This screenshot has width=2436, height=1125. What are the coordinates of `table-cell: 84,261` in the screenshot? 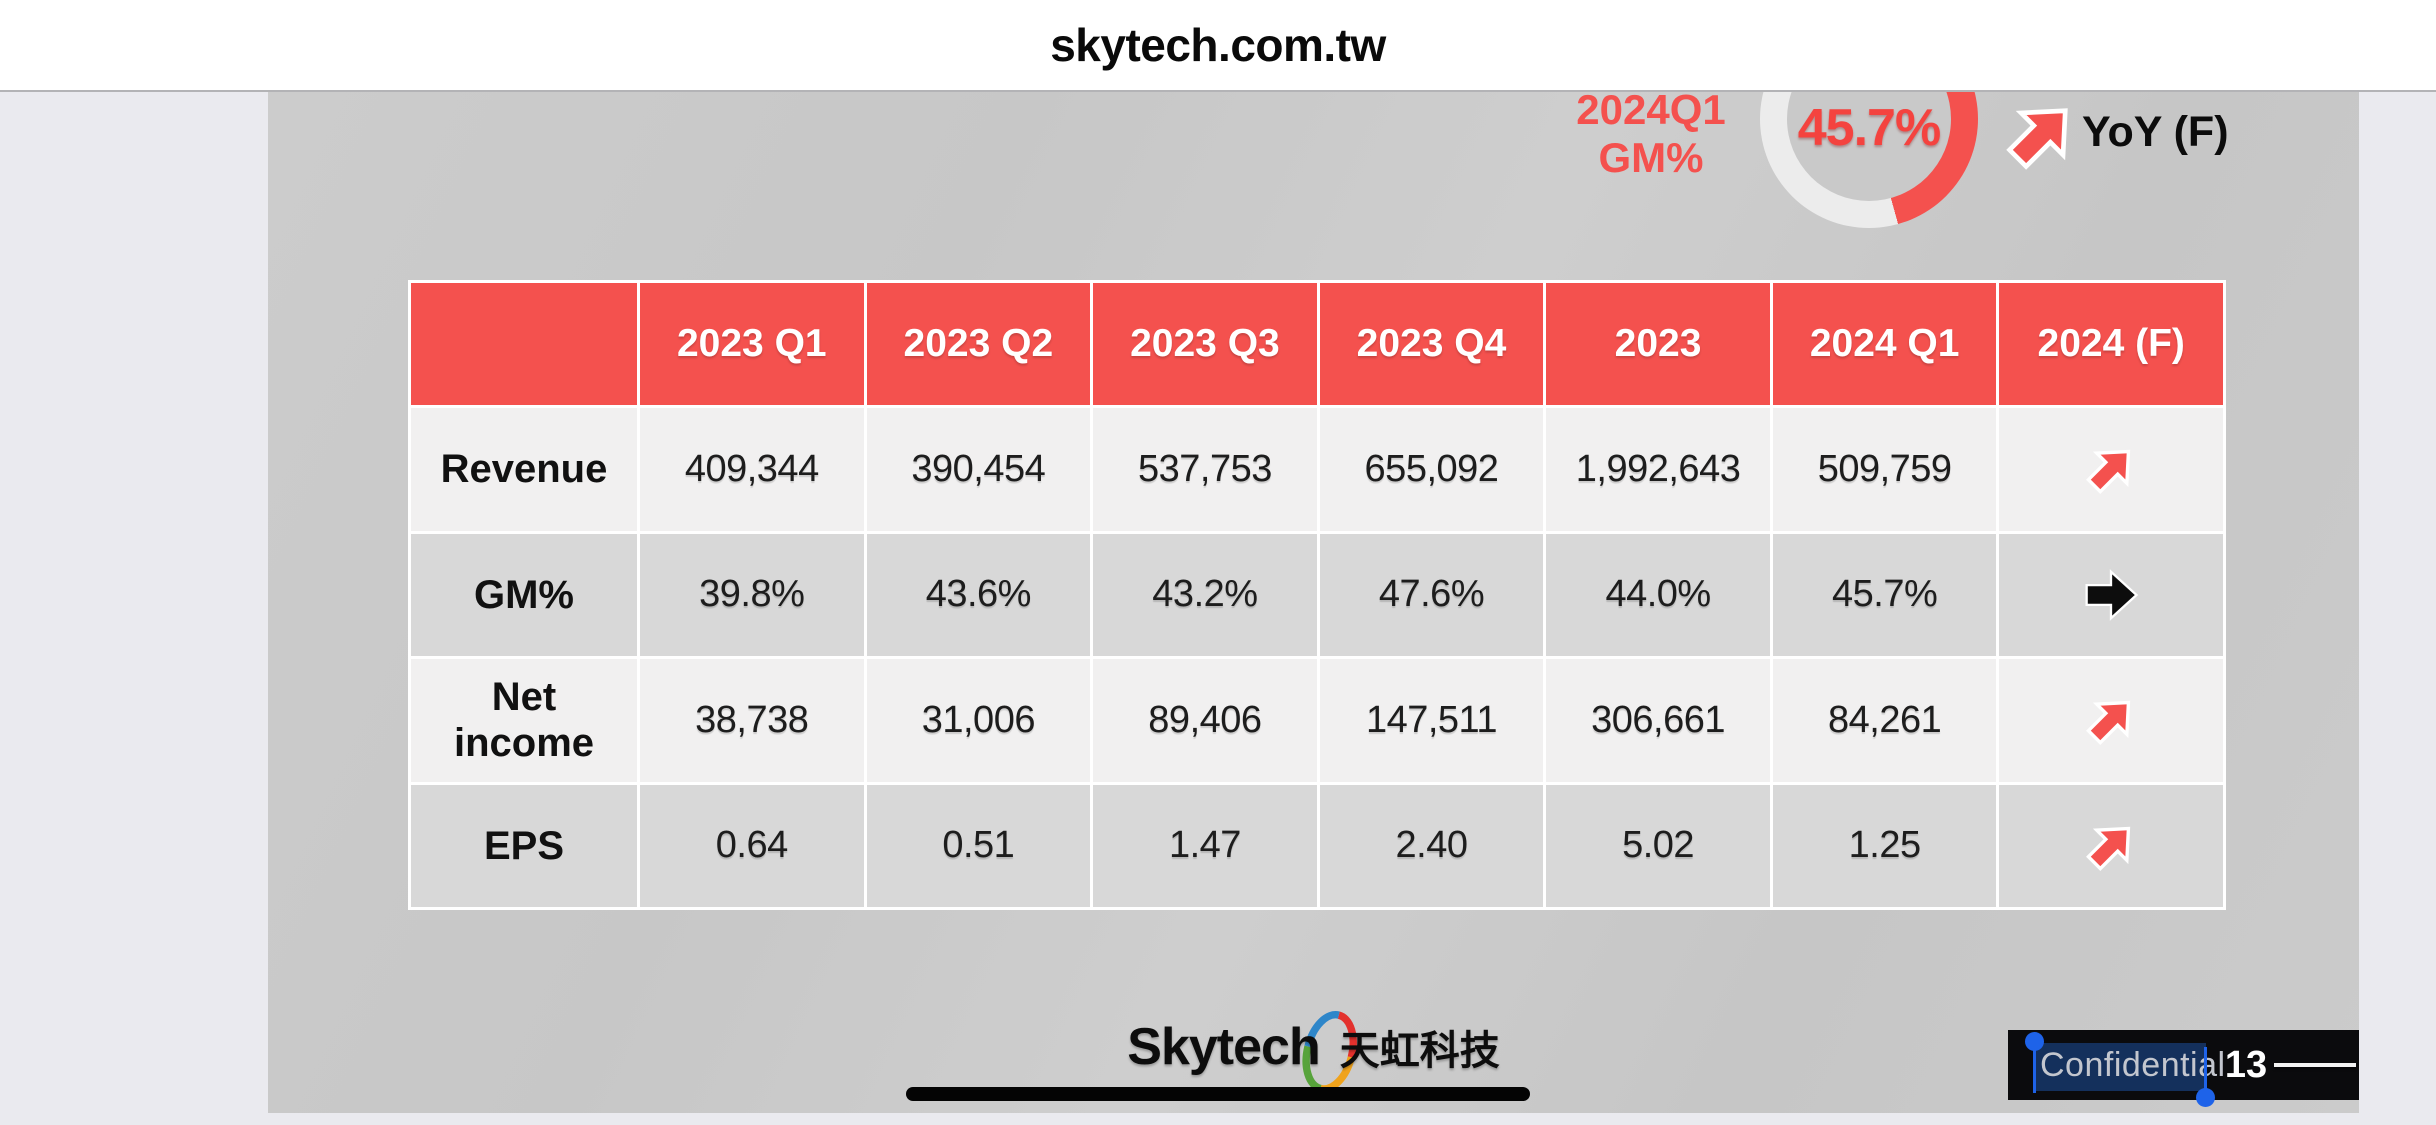 It's located at (1884, 720).